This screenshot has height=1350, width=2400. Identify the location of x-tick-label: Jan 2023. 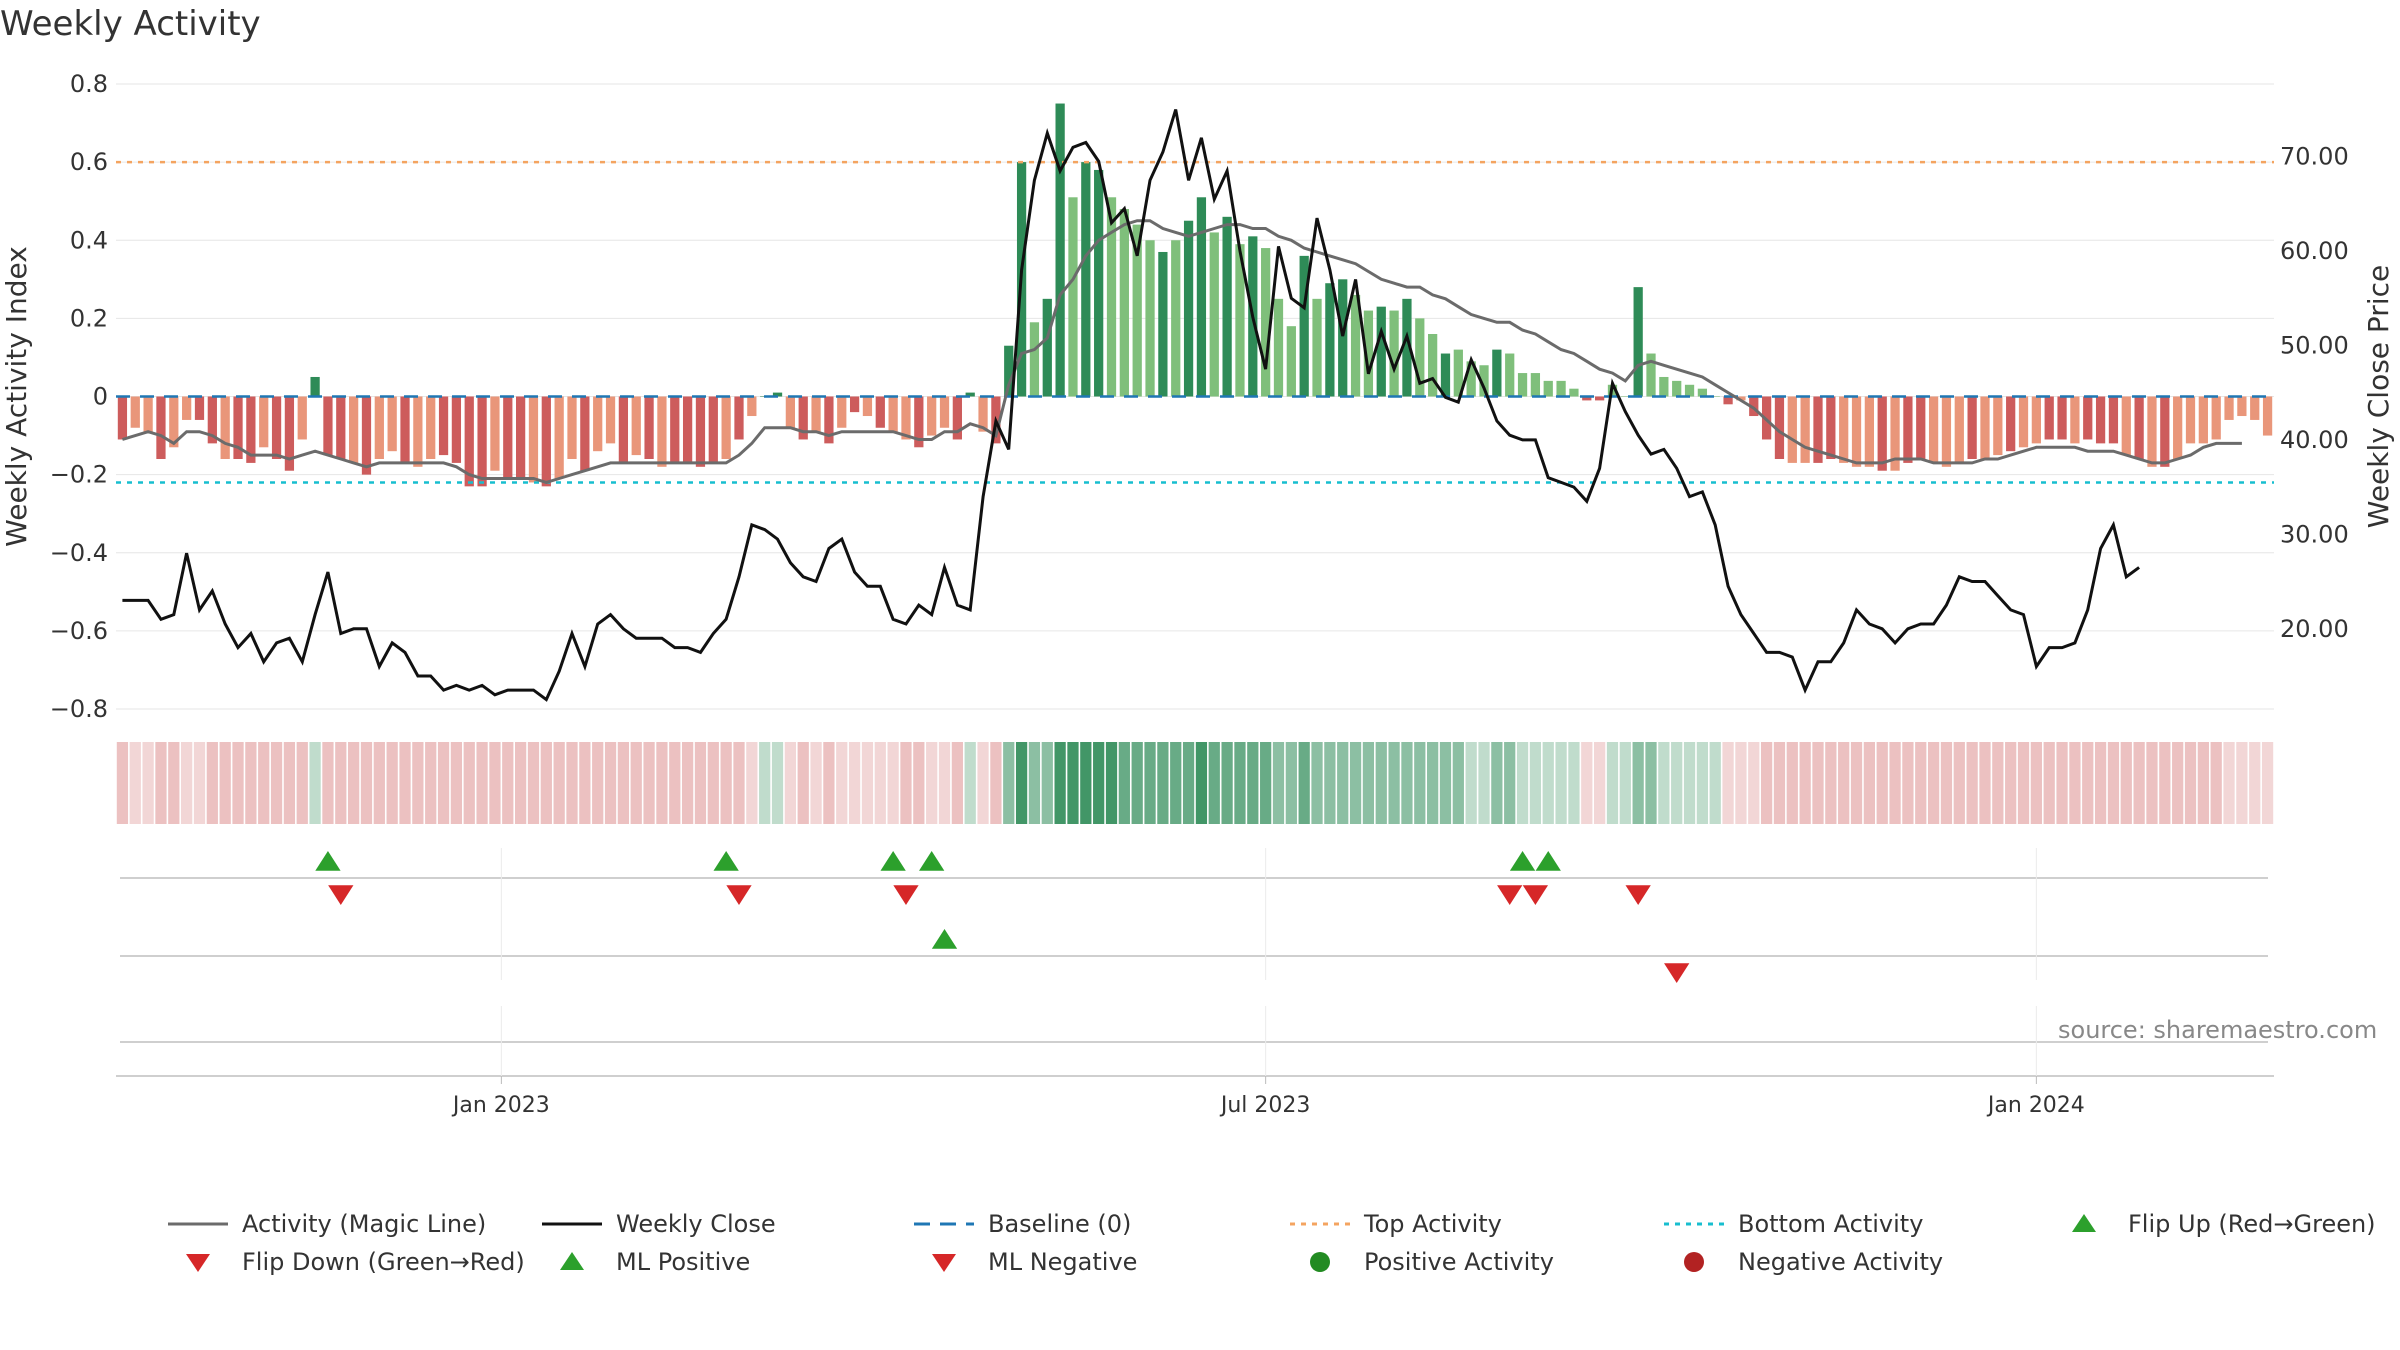
(500, 1105).